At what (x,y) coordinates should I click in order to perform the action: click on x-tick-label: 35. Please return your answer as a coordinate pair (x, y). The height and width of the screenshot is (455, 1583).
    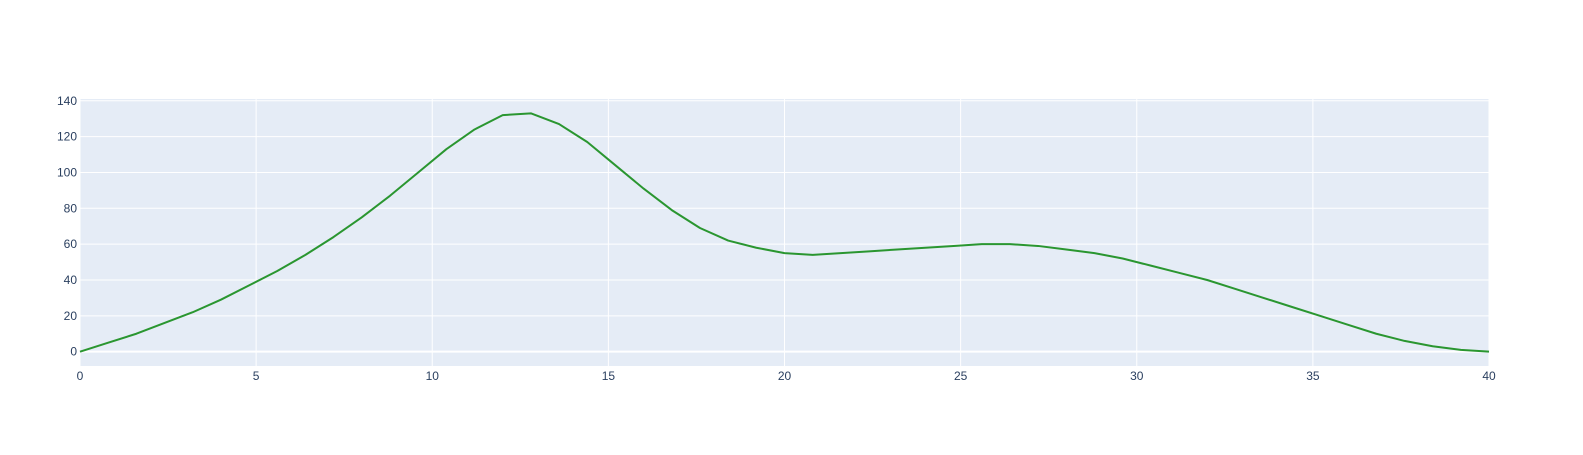
    Looking at the image, I should click on (1313, 376).